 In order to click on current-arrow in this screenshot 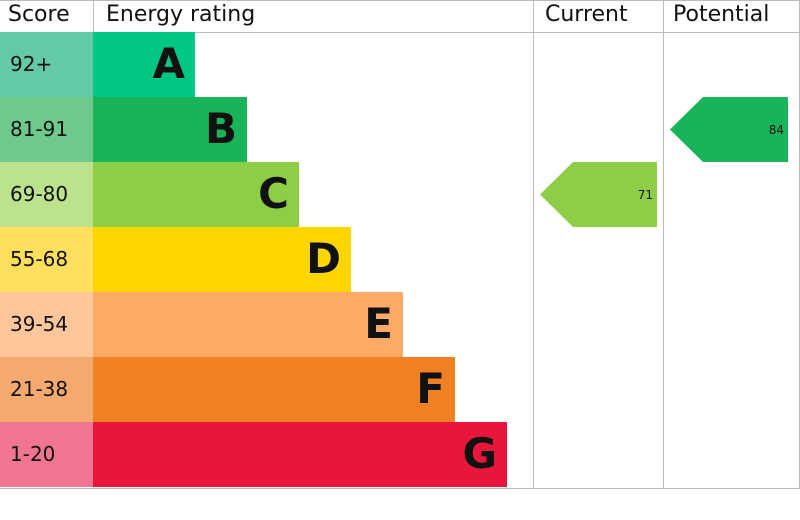, I will do `click(598, 194)`.